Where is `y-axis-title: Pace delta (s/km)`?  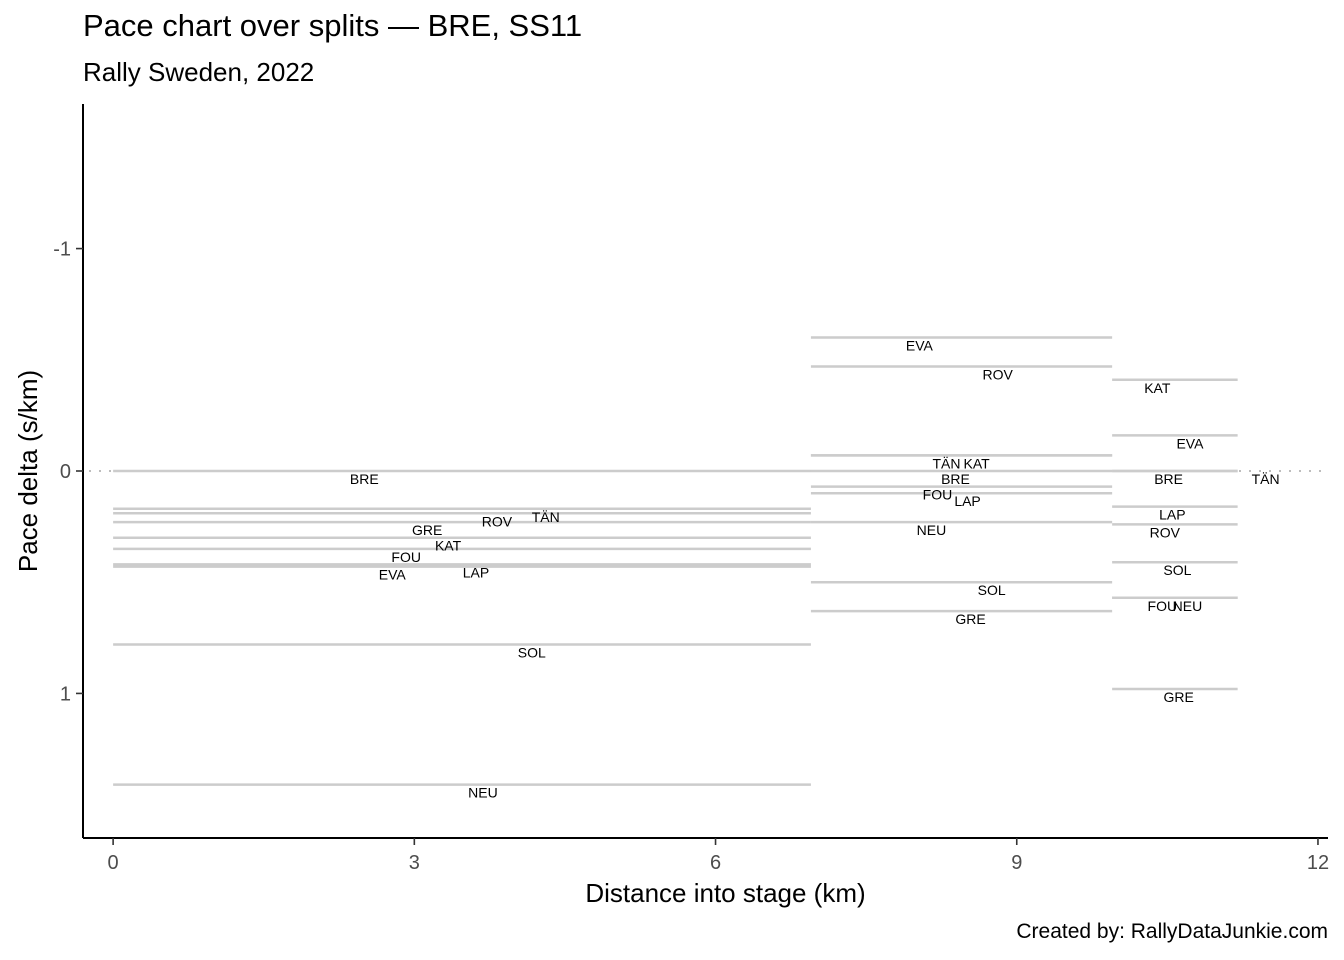 y-axis-title: Pace delta (s/km) is located at coordinates (28, 471).